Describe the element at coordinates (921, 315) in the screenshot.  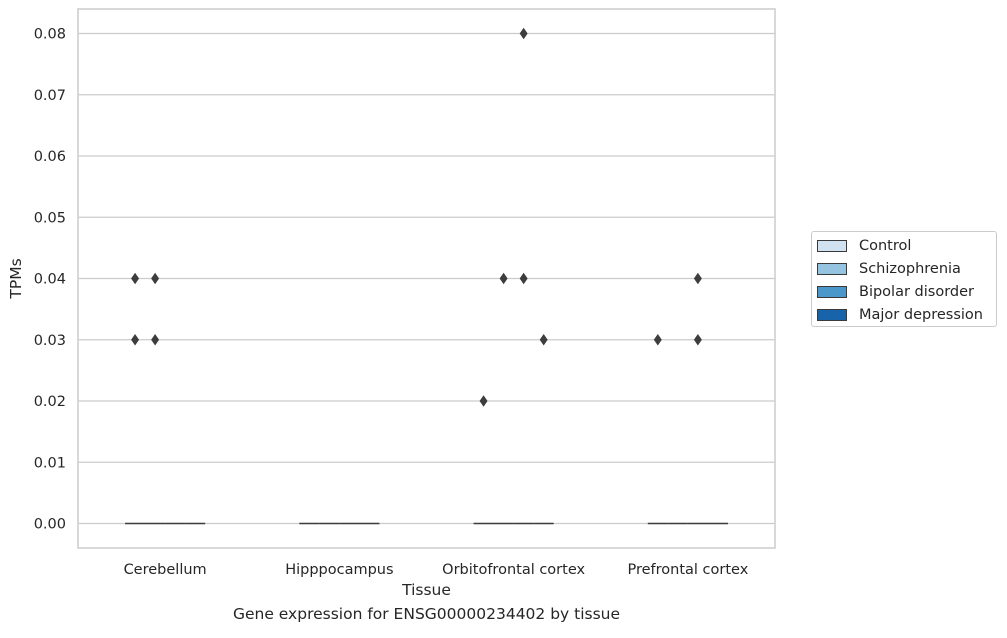
I see `legend-label: Major depression` at that location.